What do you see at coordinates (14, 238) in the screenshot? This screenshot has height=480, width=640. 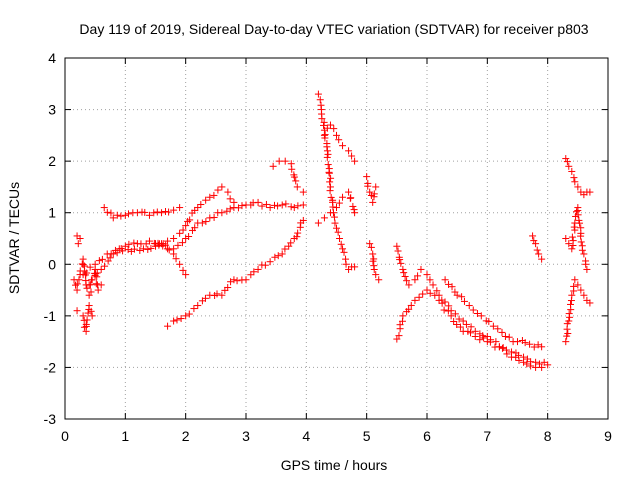 I see `y-axis-title: SDTVAR / TECUs` at bounding box center [14, 238].